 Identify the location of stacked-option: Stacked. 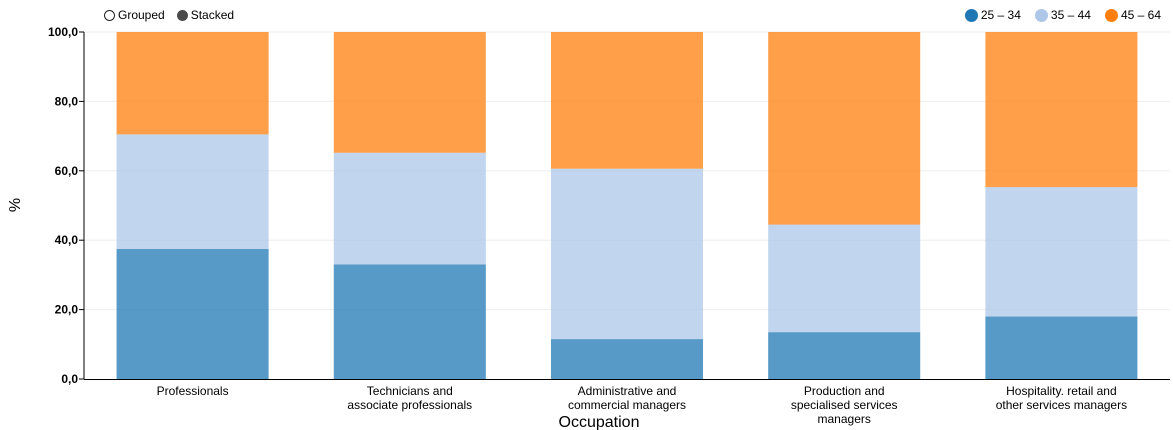
(205, 15).